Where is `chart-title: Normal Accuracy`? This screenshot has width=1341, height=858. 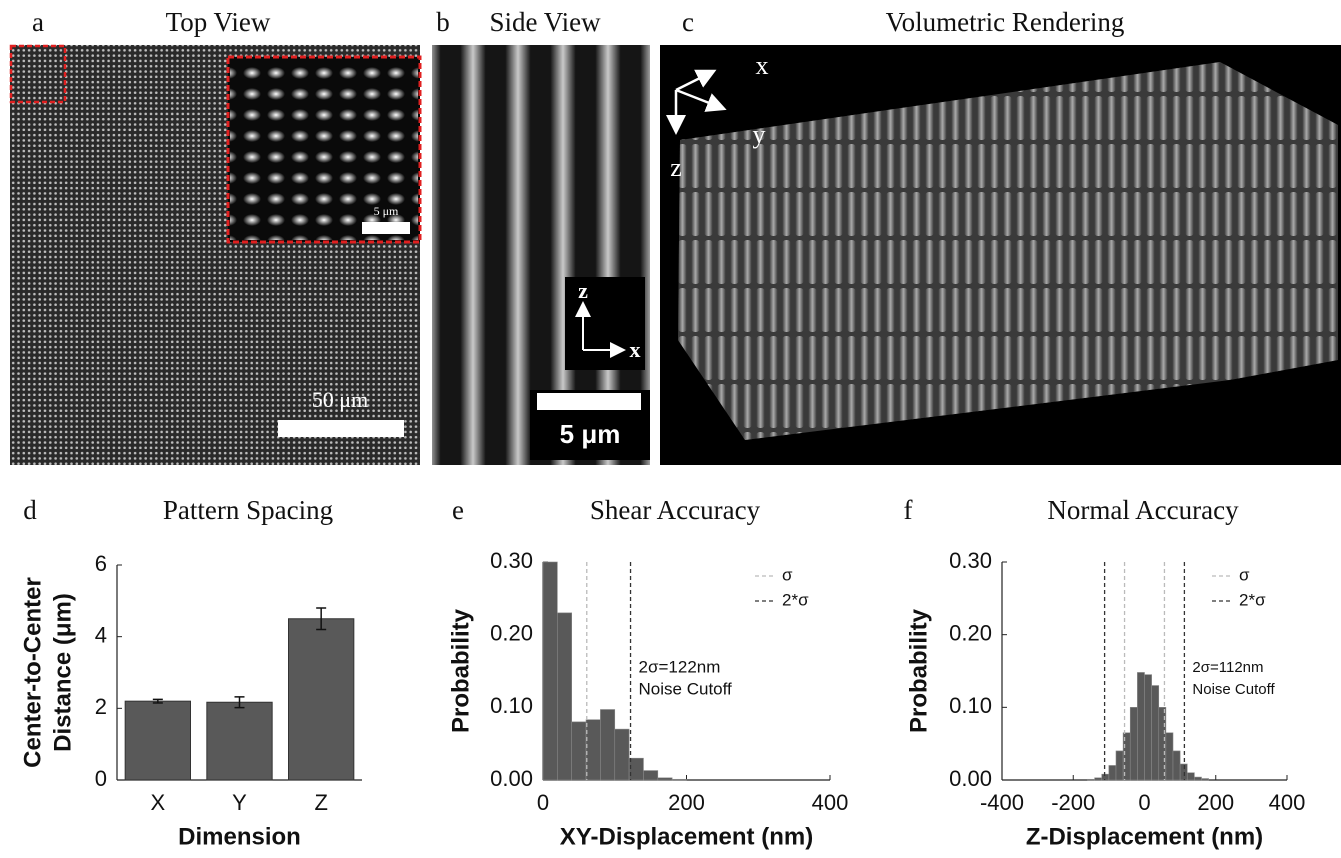
chart-title: Normal Accuracy is located at coordinates (1143, 510).